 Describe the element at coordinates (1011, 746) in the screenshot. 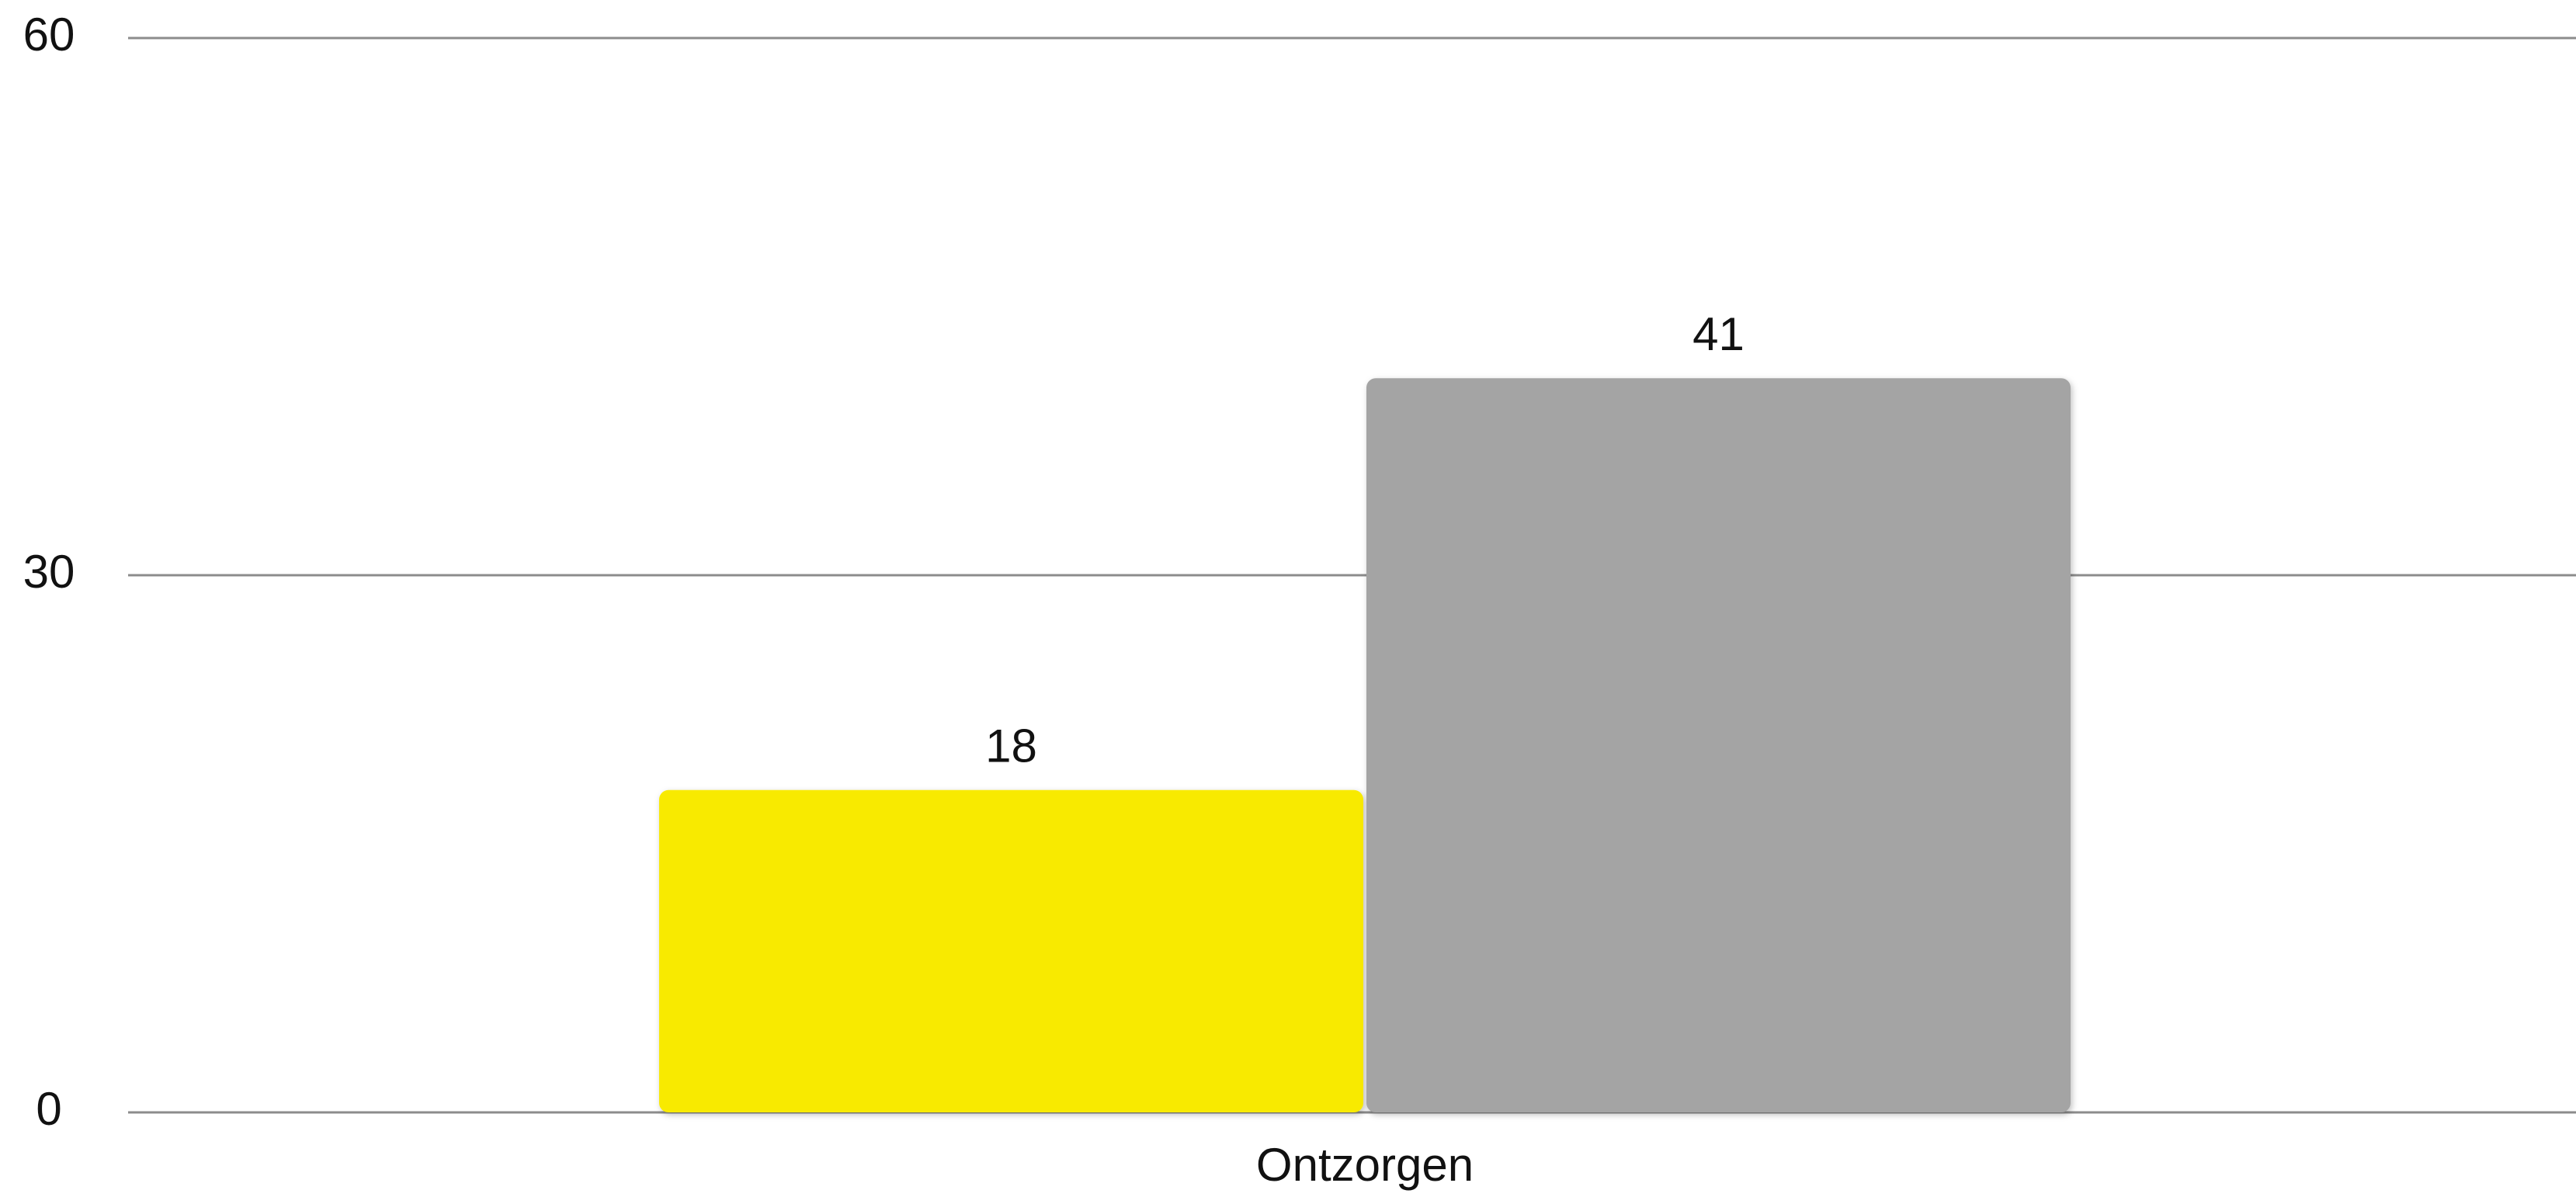

I see `value-label: 18` at that location.